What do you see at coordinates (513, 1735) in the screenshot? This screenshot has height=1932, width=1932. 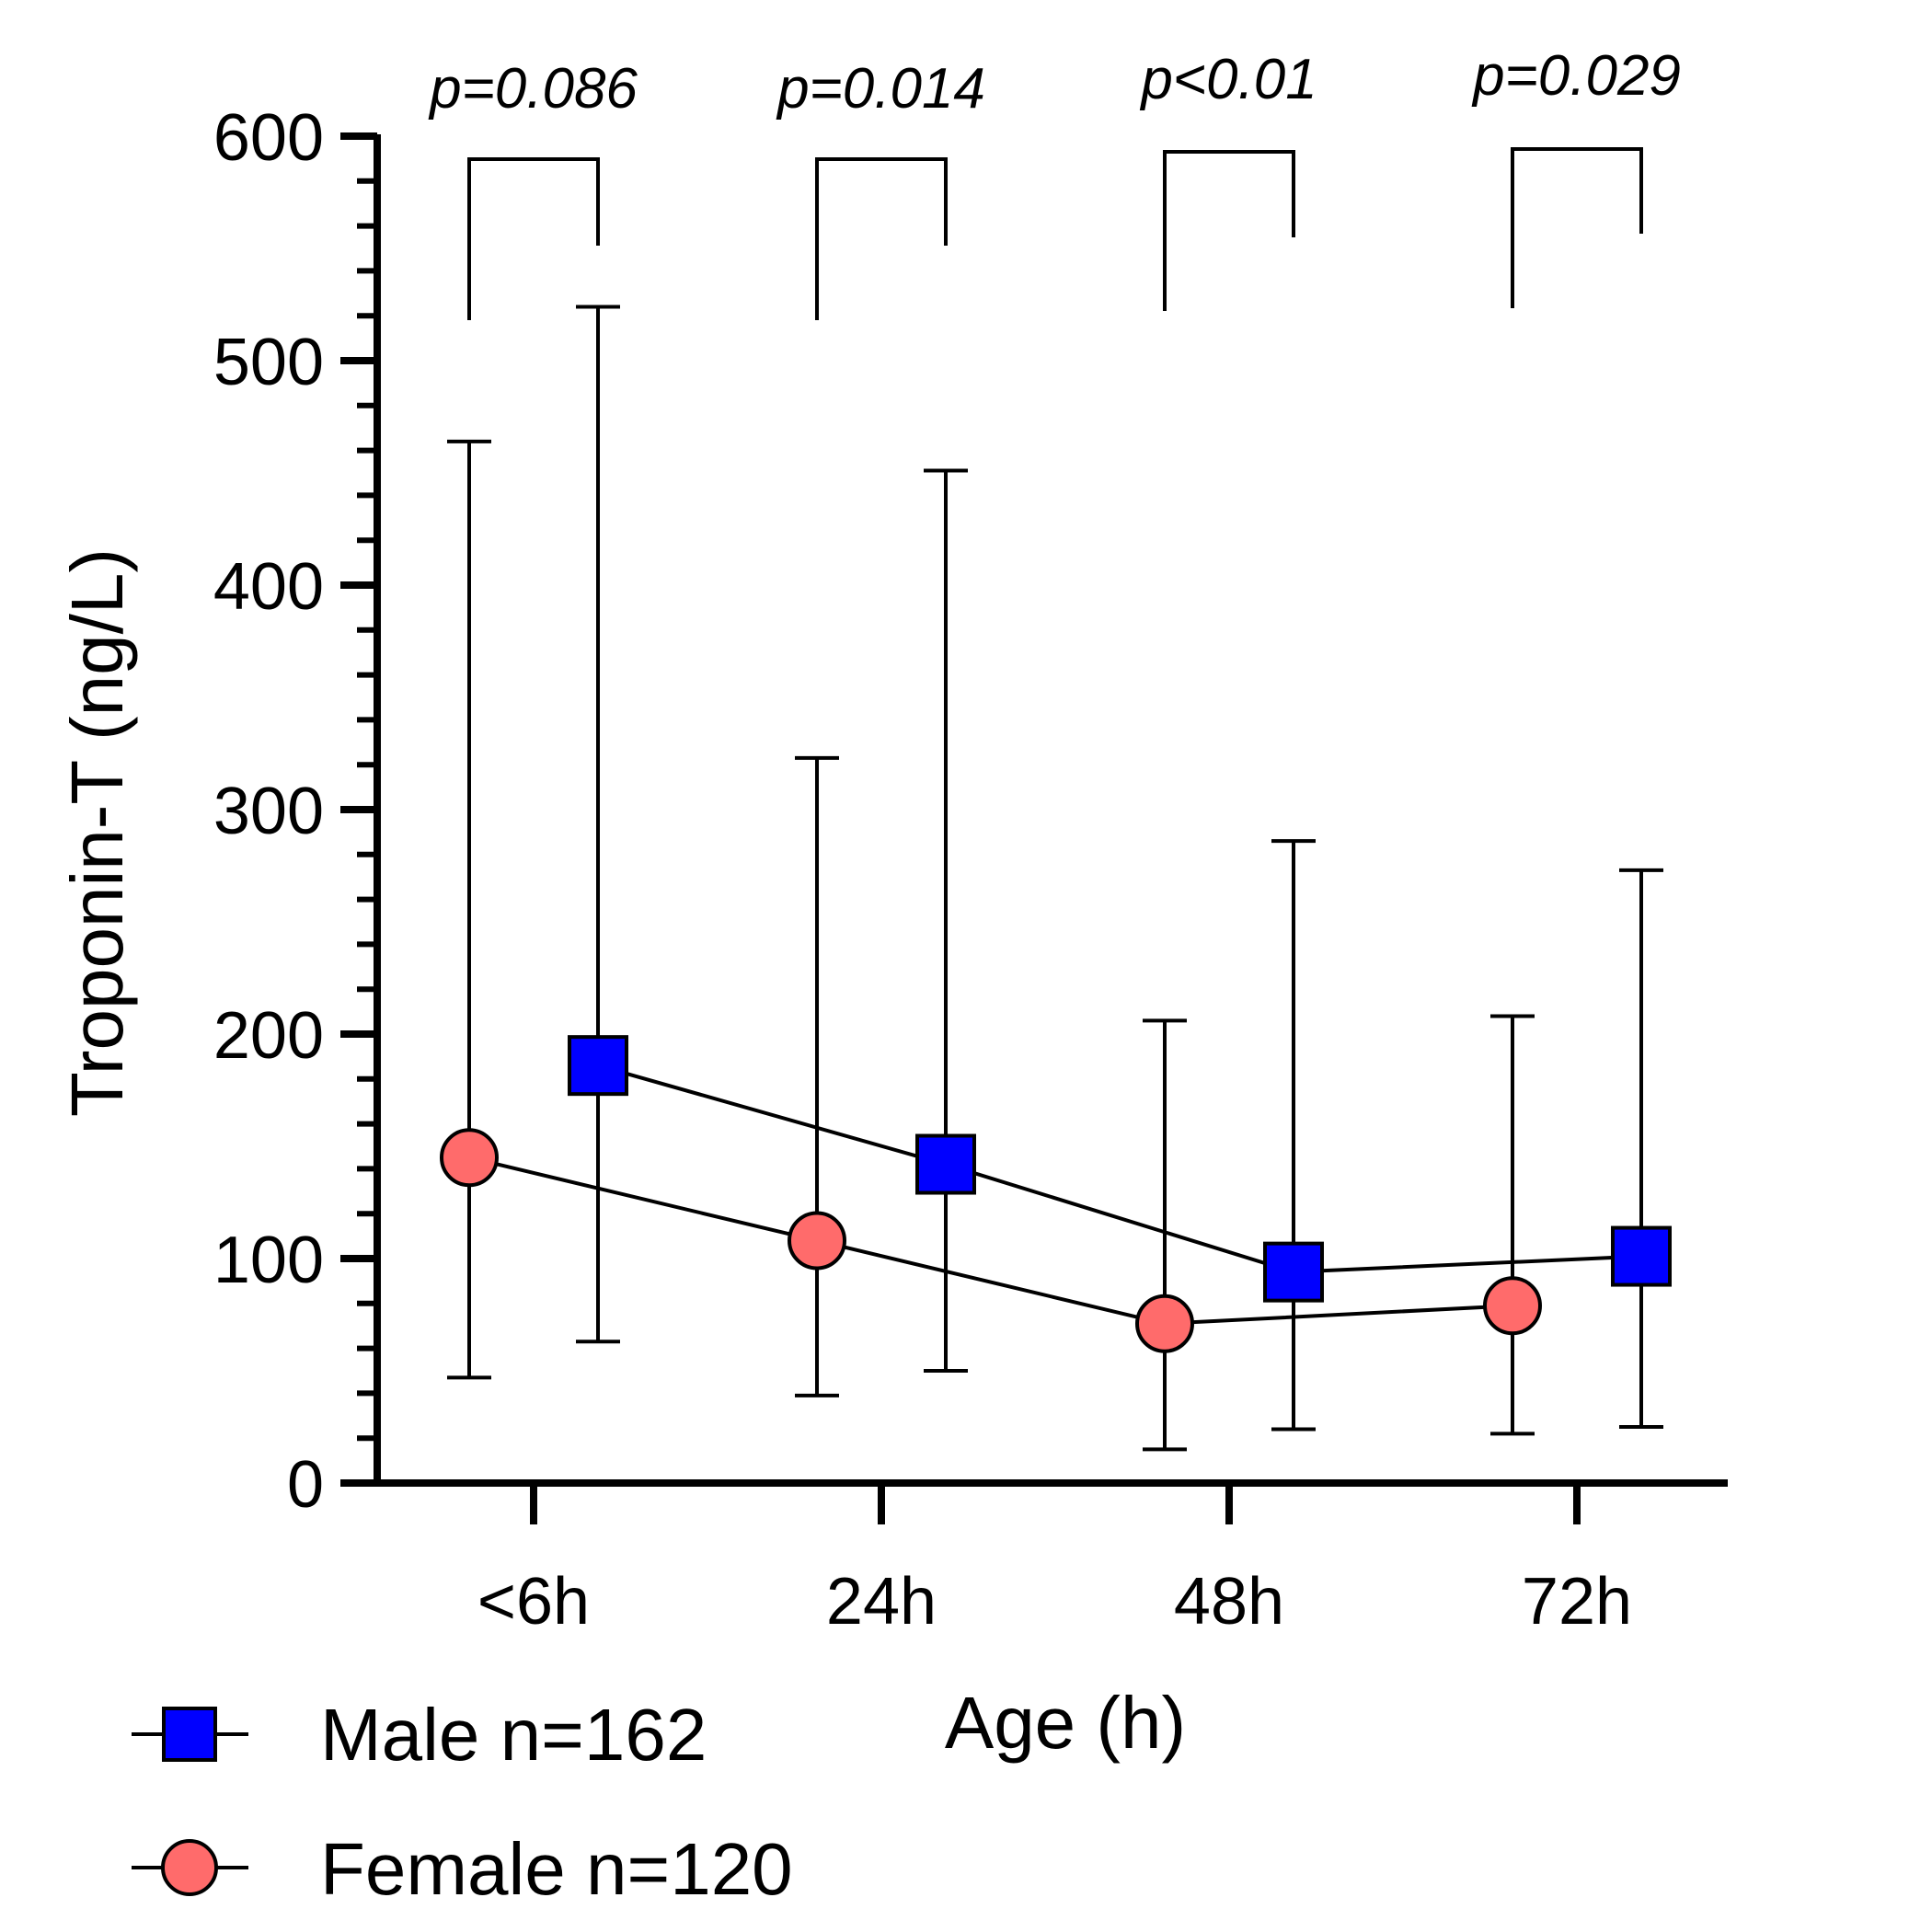 I see `legend-male-label: Male n=162` at bounding box center [513, 1735].